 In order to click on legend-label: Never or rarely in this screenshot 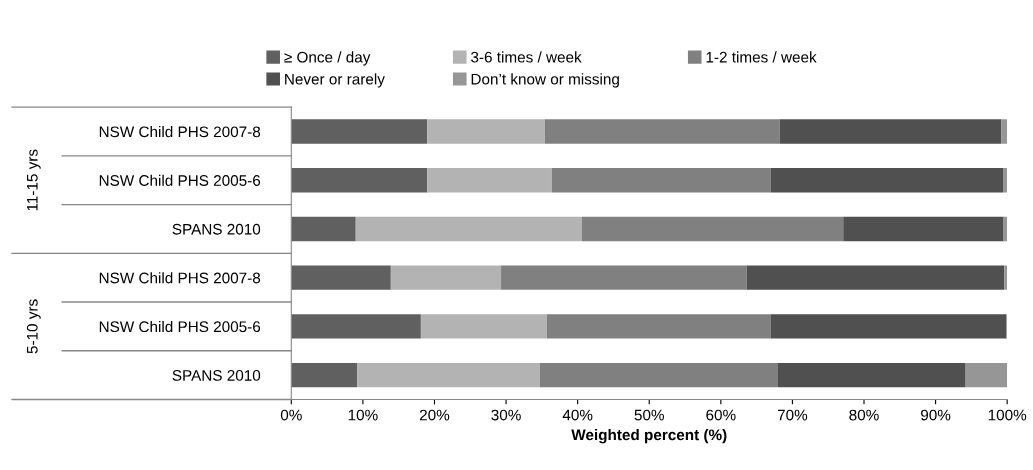, I will do `click(335, 80)`.